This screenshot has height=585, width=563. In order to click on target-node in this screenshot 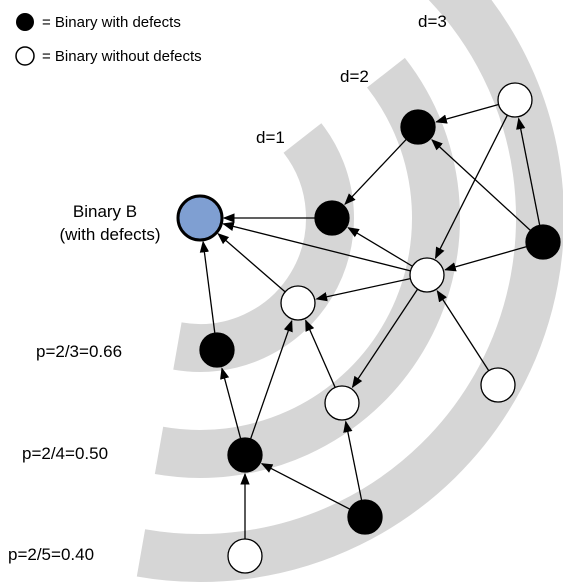, I will do `click(200, 218)`.